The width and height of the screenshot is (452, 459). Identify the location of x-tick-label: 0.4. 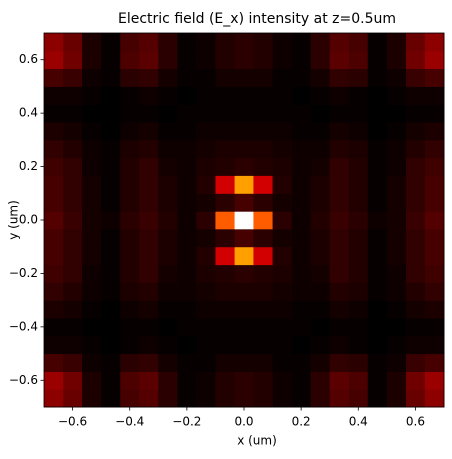
(358, 422).